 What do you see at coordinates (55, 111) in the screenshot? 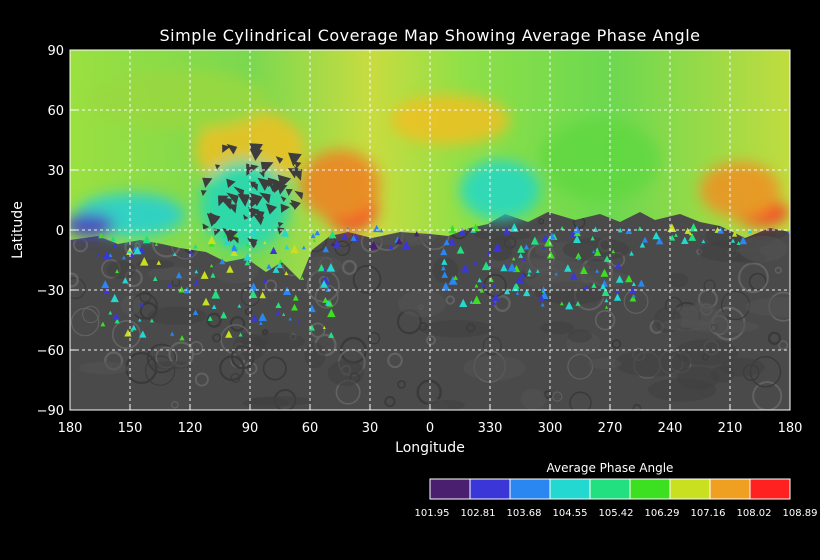
I see `y-tick-label: 60` at bounding box center [55, 111].